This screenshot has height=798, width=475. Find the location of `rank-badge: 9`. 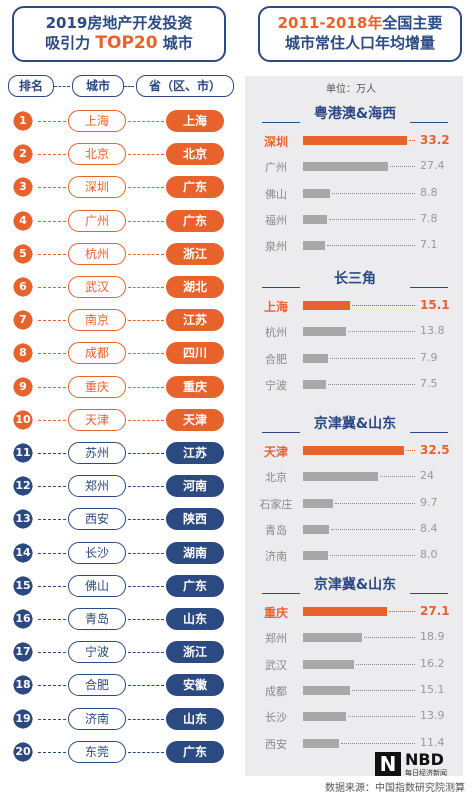

rank-badge: 9 is located at coordinates (23, 387).